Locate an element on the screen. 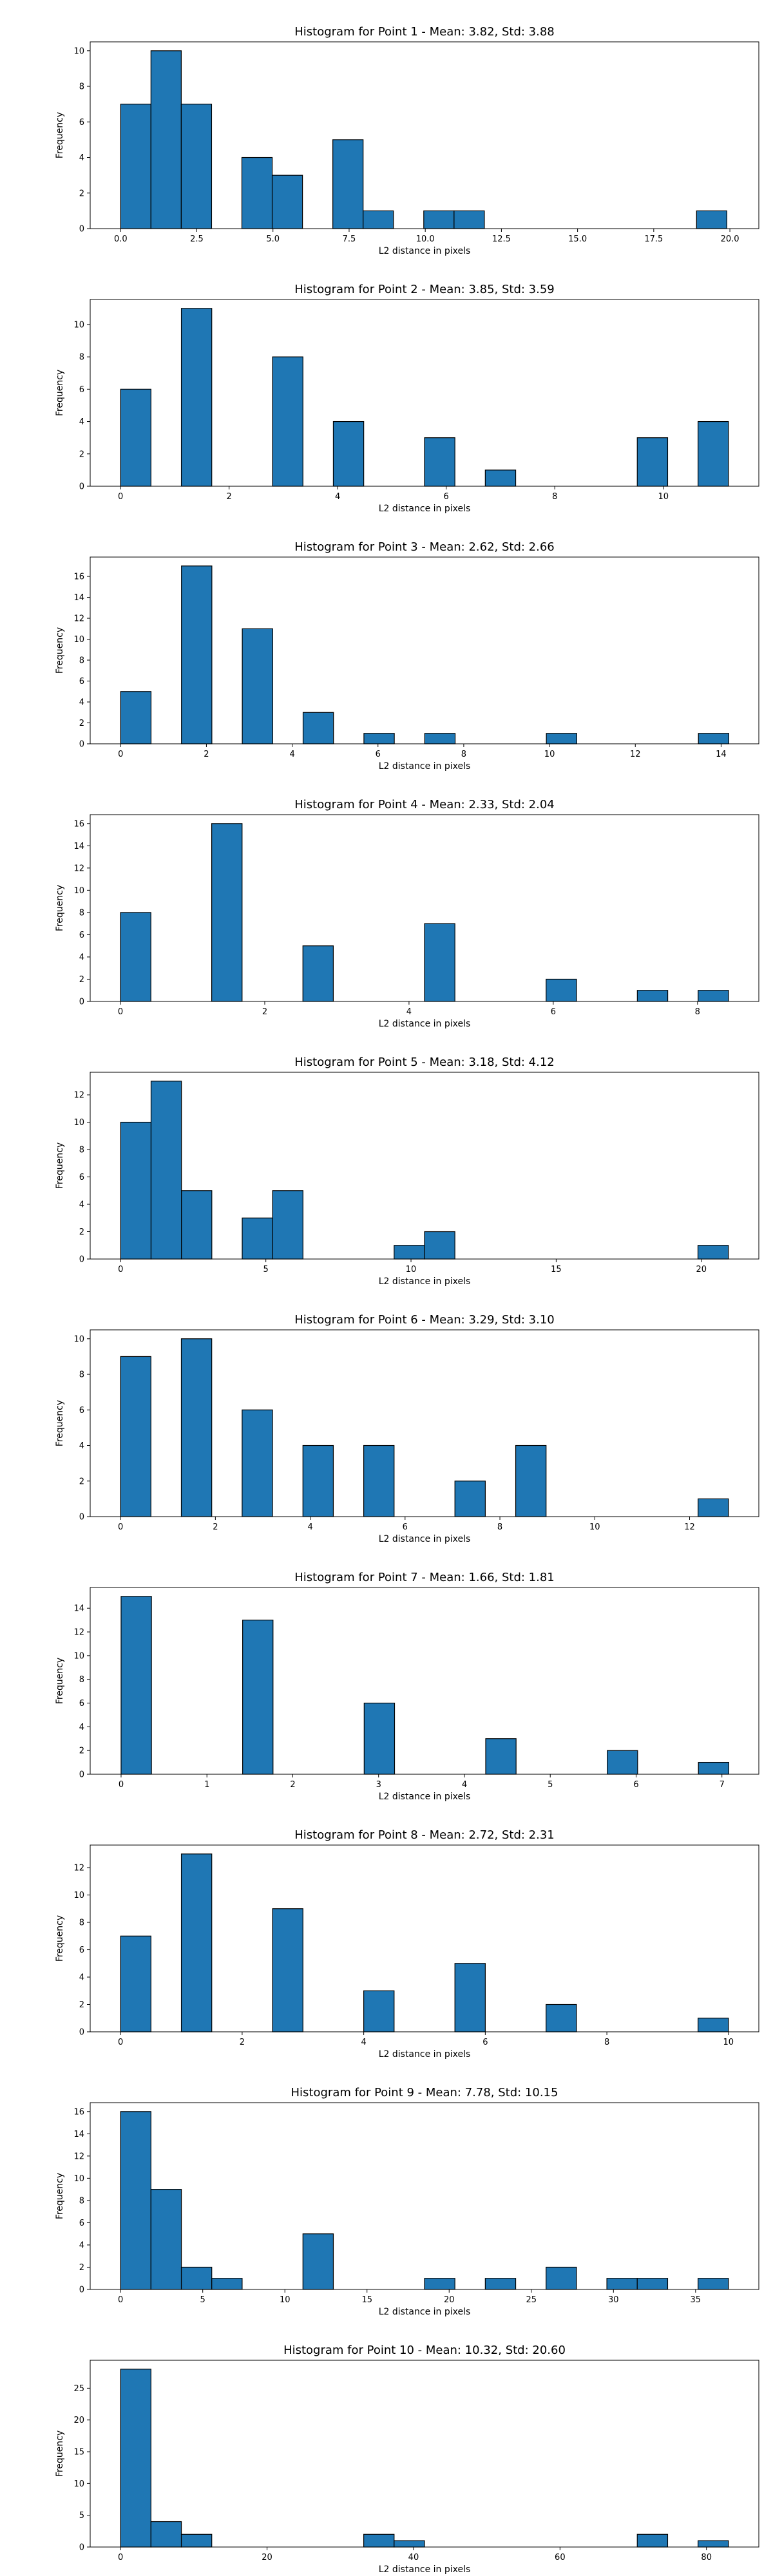 Image resolution: width=773 pixels, height=2576 pixels. x-tick-label: 10.0 is located at coordinates (425, 239).